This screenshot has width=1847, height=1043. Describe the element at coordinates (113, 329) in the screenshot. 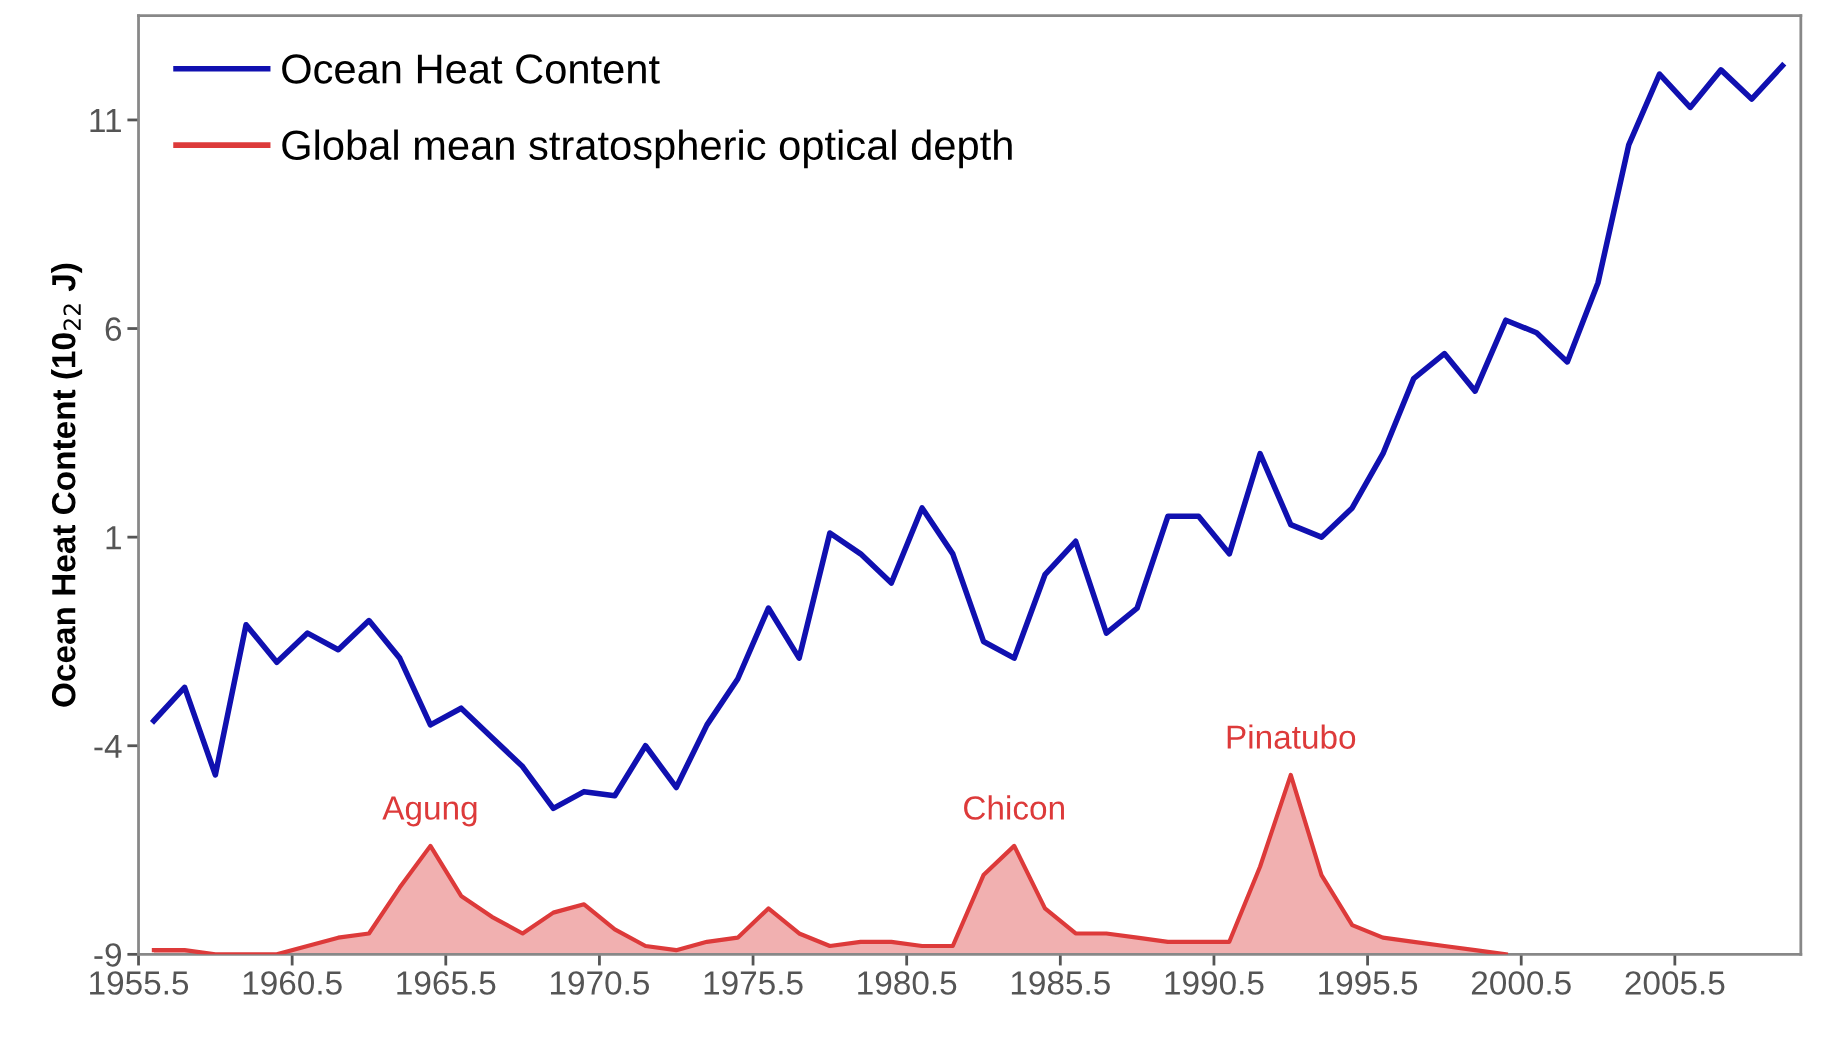

I see `y-tick-label: 6` at that location.